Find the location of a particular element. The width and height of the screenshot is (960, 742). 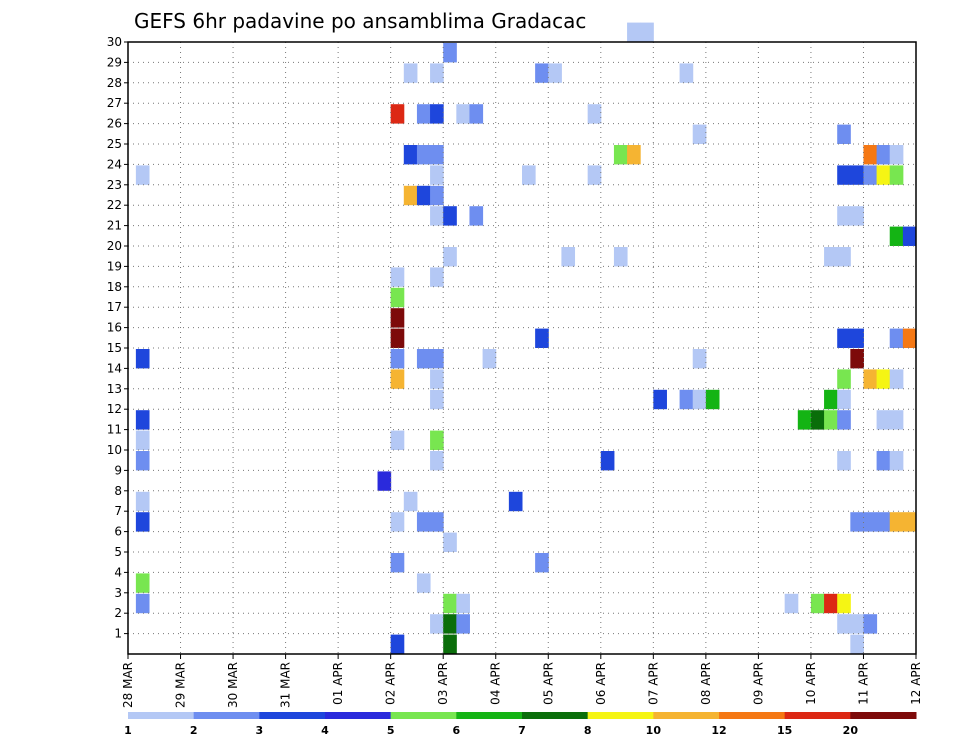

color-legend: 1 2 3 4 5 6 7 8 10 12 15 20 is located at coordinates (520, 724).